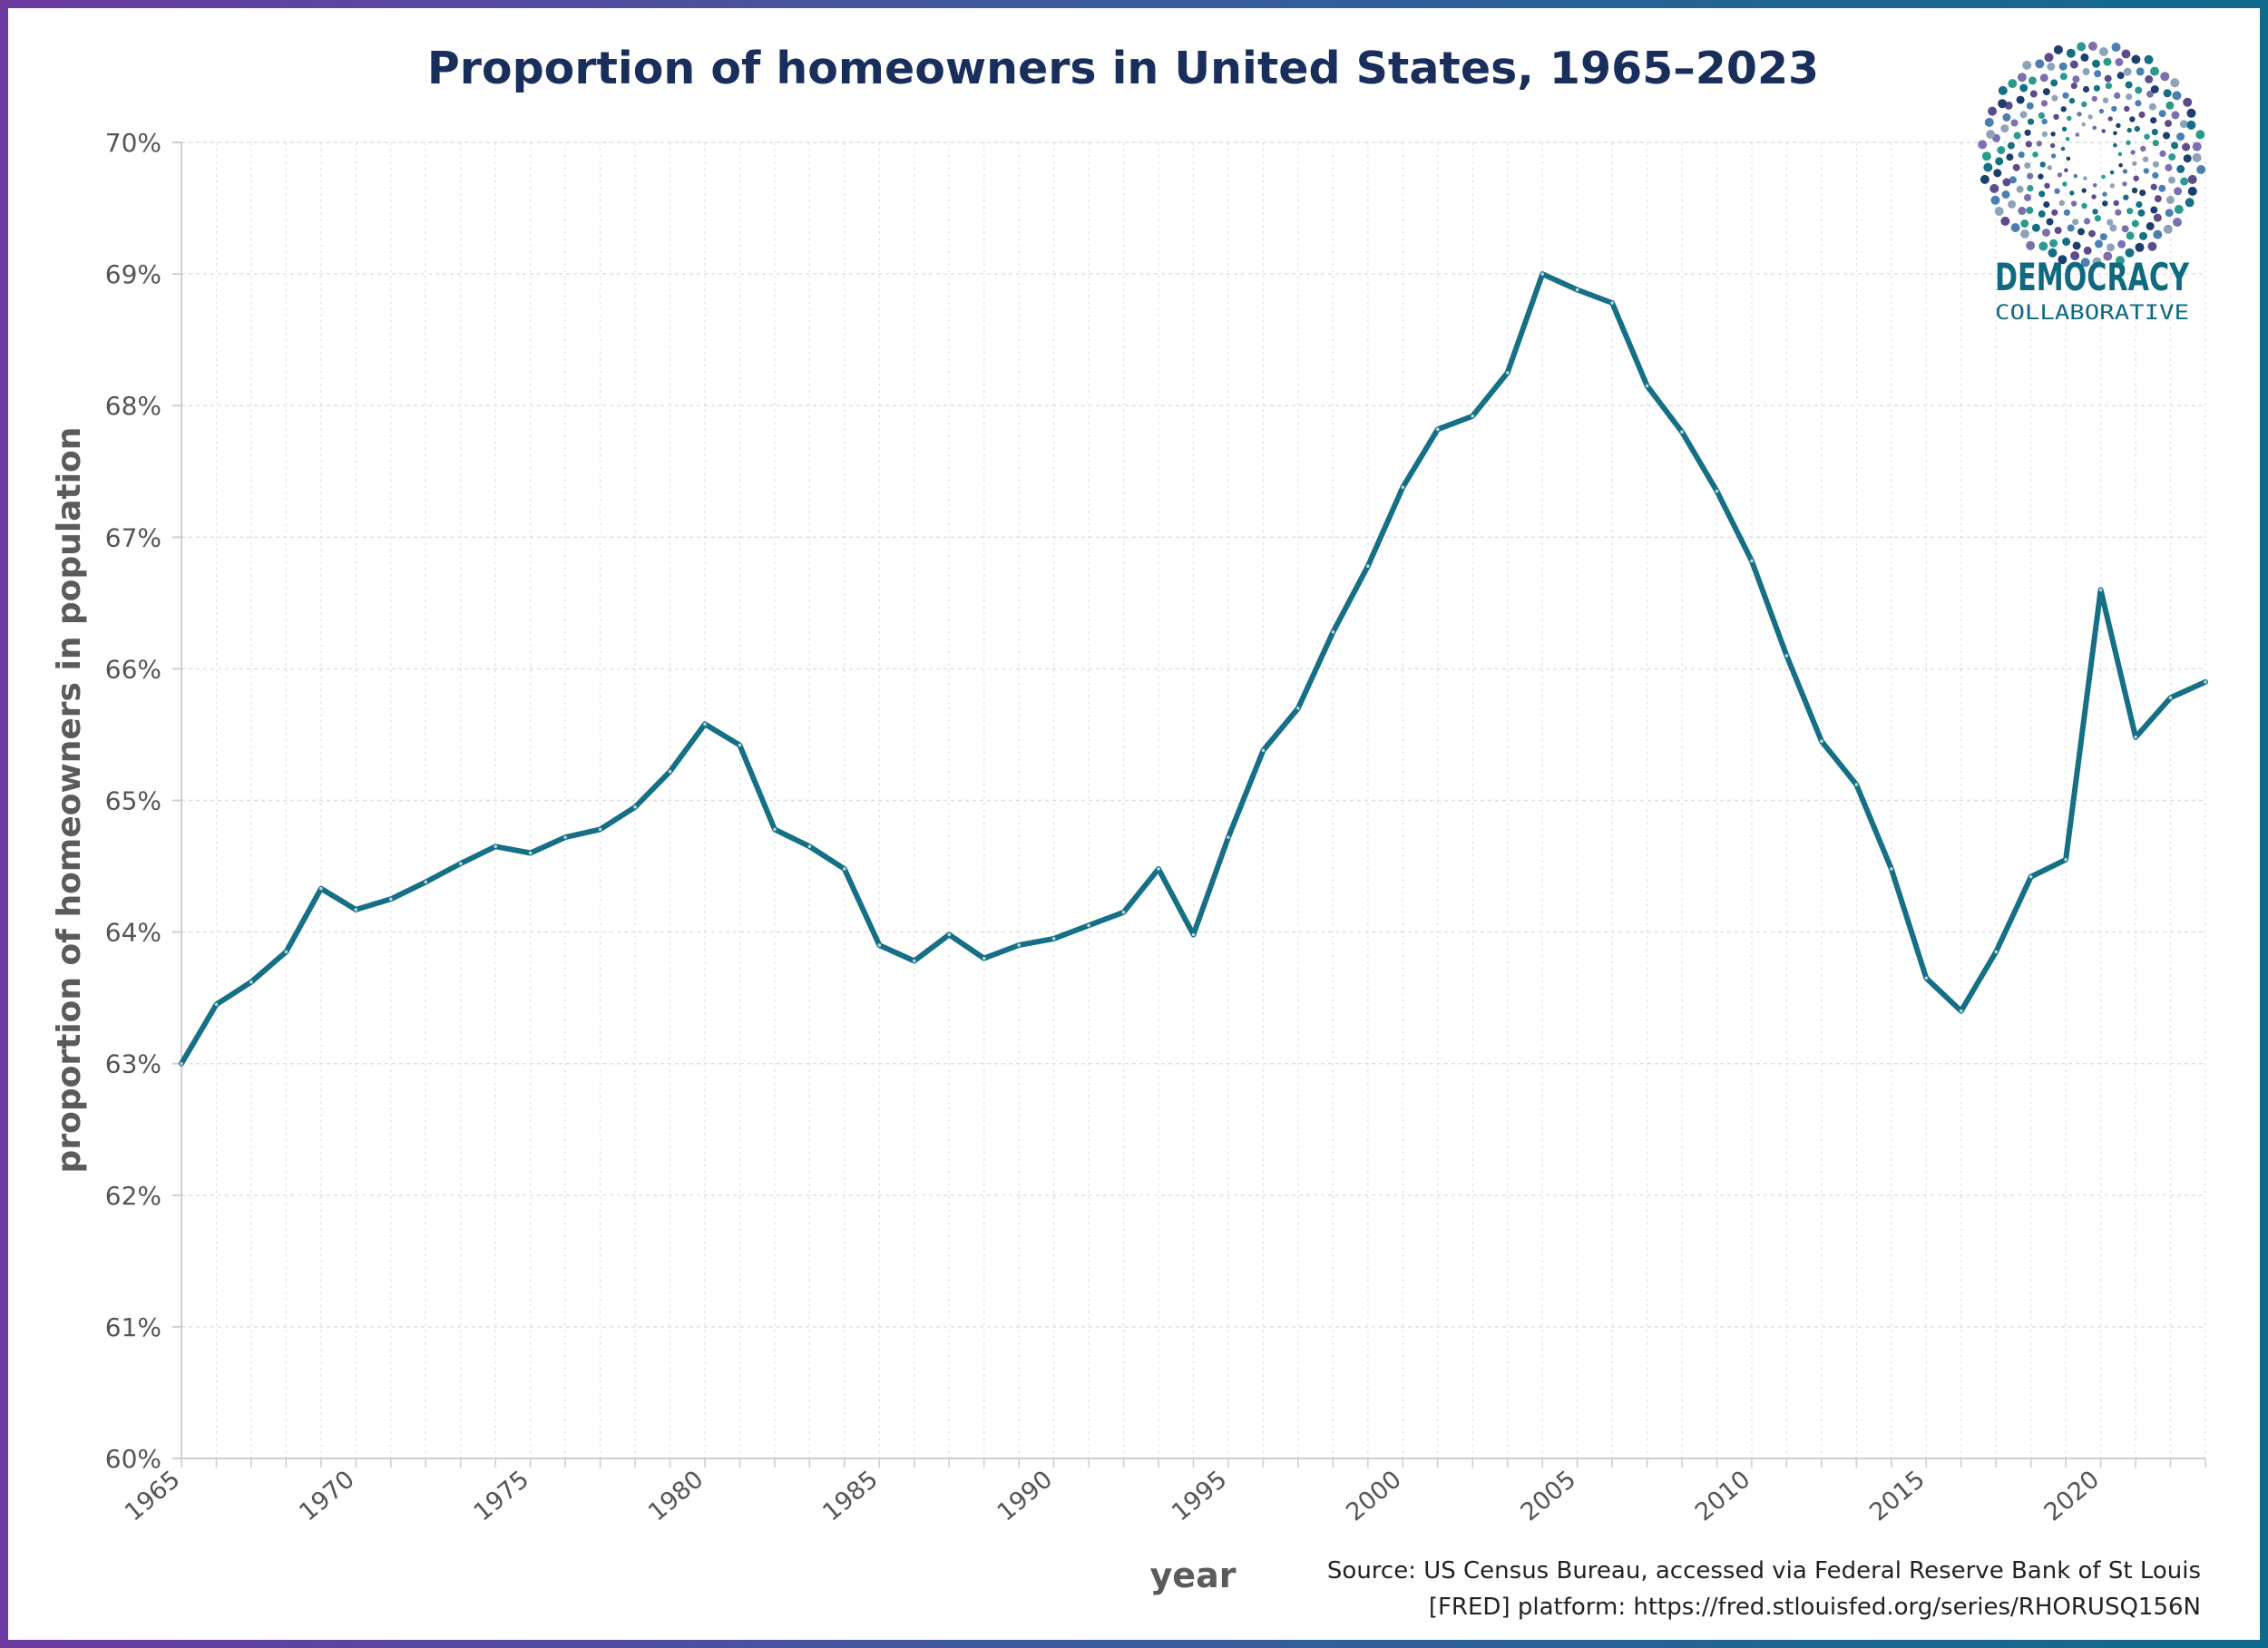 Image resolution: width=2268 pixels, height=1648 pixels. Describe the element at coordinates (1200, 1496) in the screenshot. I see `x-tick-label: 1995` at that location.